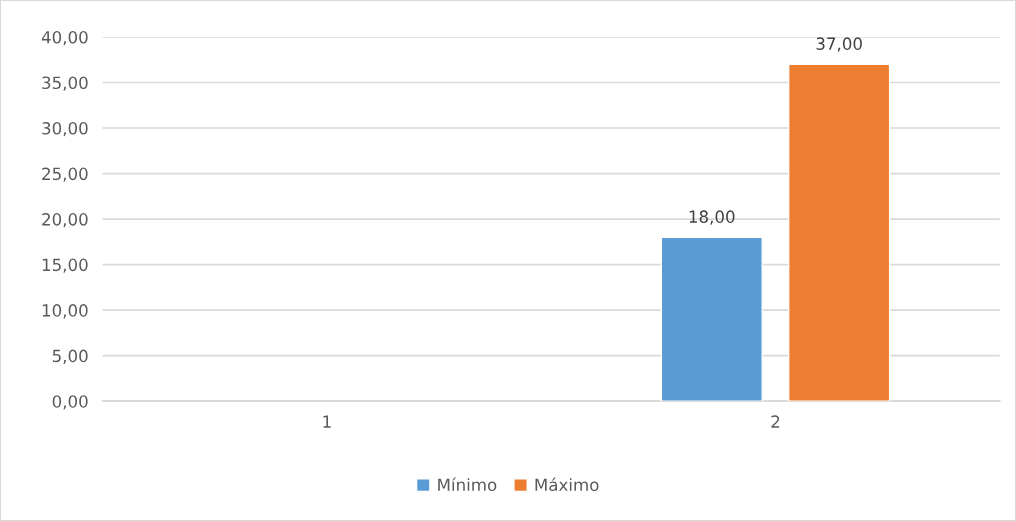 This screenshot has width=1016, height=521. What do you see at coordinates (65, 220) in the screenshot?
I see `y-tick-label: 20,00` at bounding box center [65, 220].